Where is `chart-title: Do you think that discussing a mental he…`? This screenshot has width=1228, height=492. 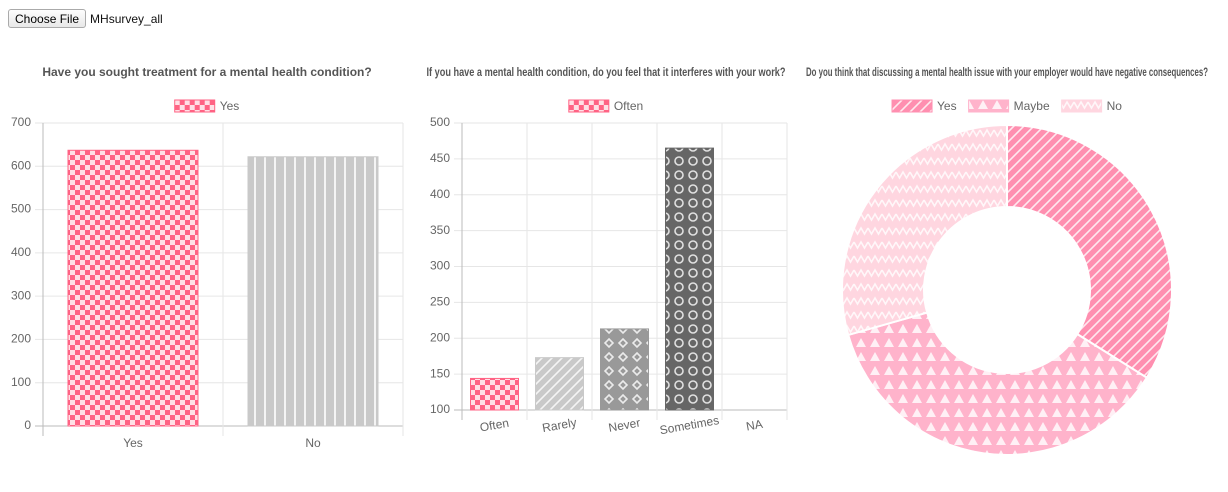 chart-title: Do you think that discussing a mental he… is located at coordinates (1007, 72).